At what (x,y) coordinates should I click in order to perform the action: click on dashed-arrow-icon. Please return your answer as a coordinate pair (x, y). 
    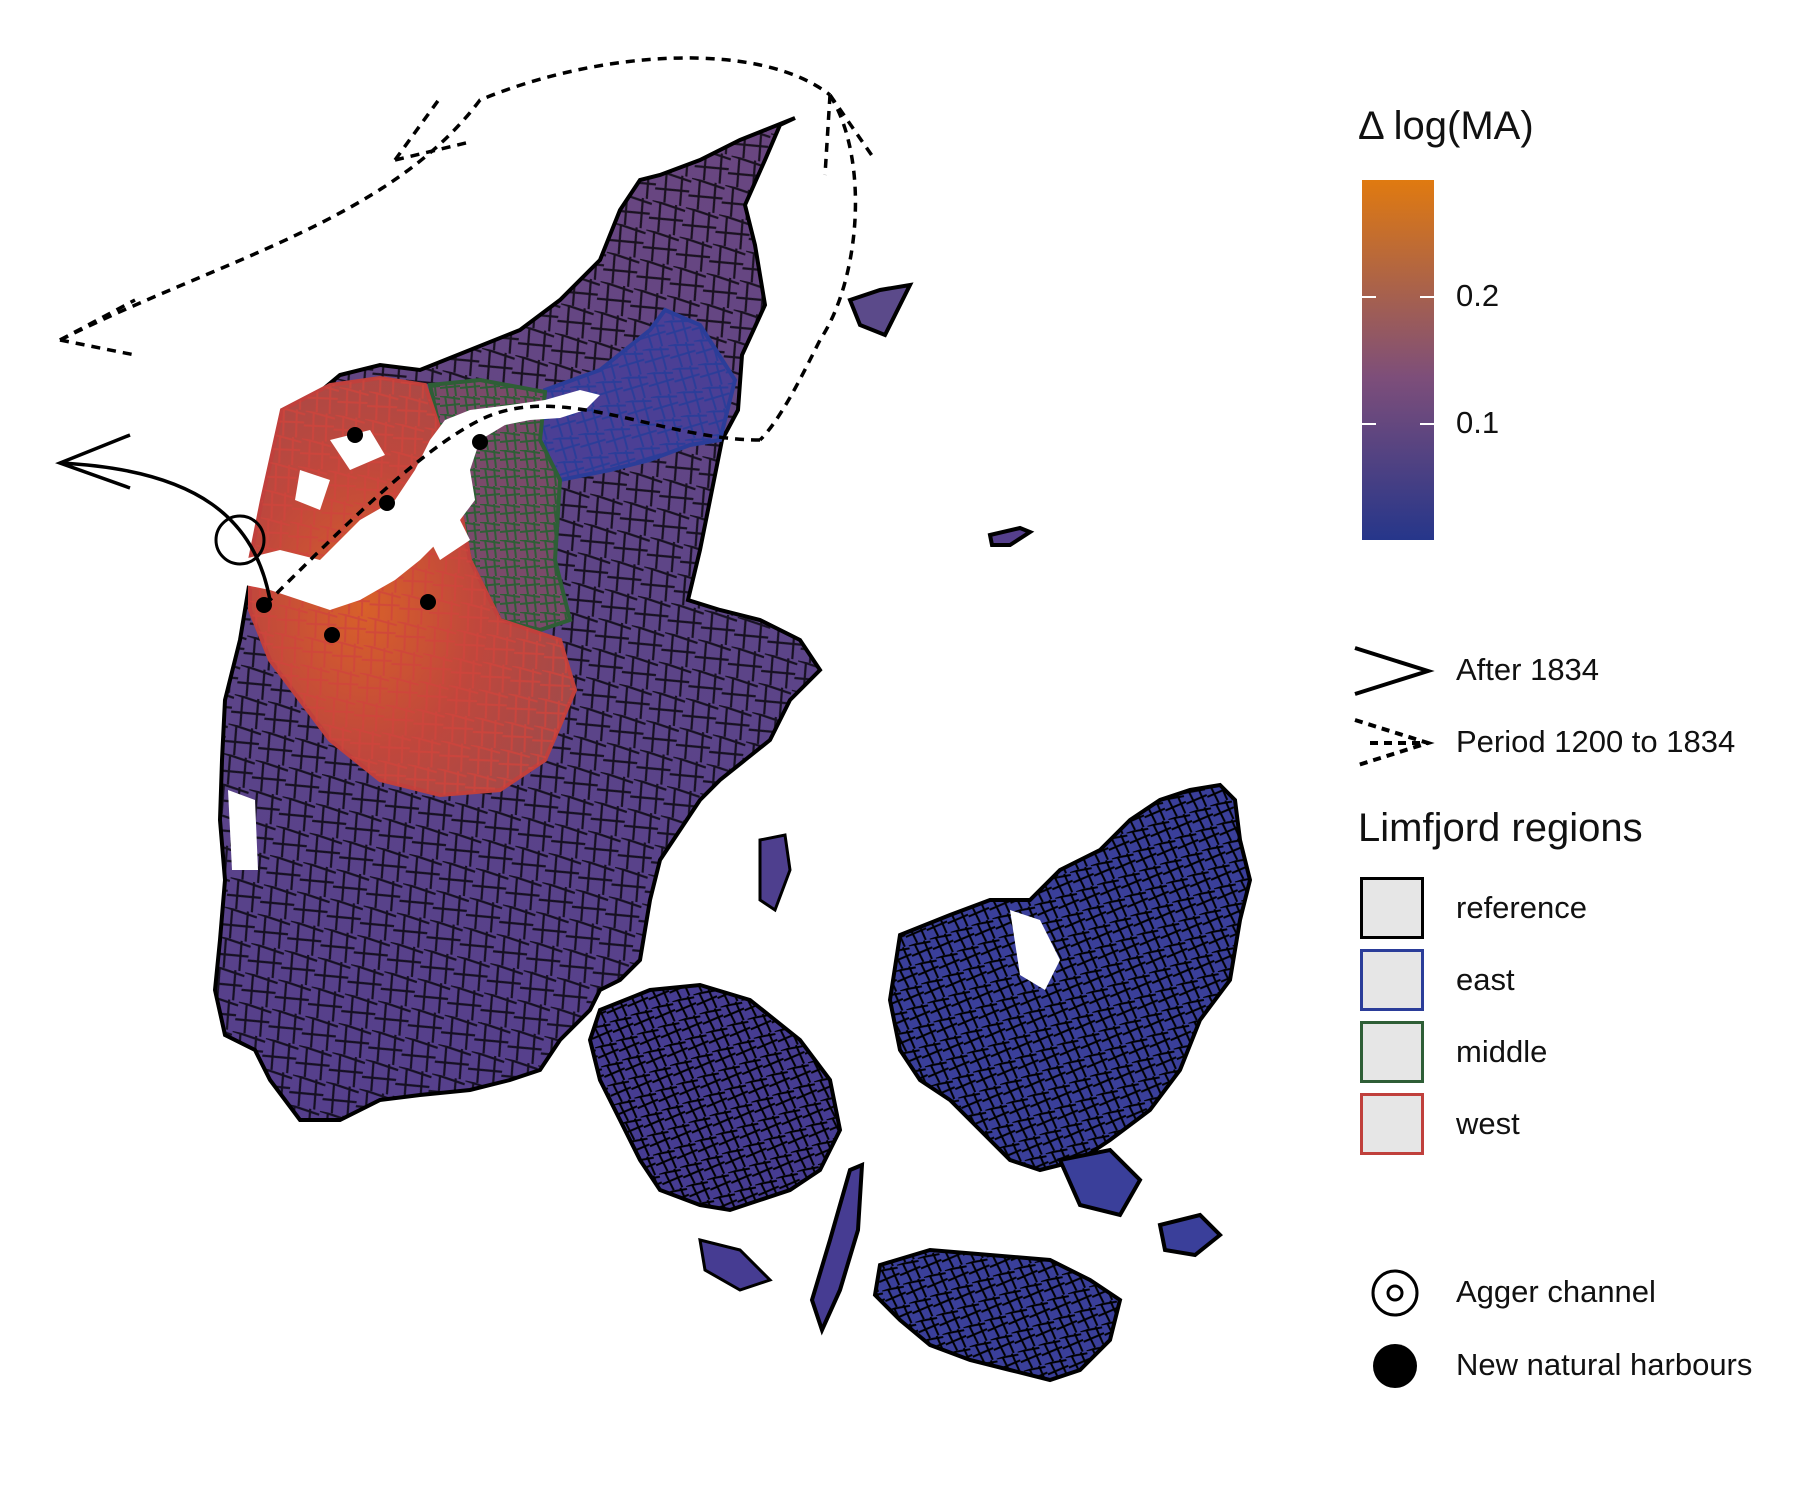
    Looking at the image, I should click on (1394, 743).